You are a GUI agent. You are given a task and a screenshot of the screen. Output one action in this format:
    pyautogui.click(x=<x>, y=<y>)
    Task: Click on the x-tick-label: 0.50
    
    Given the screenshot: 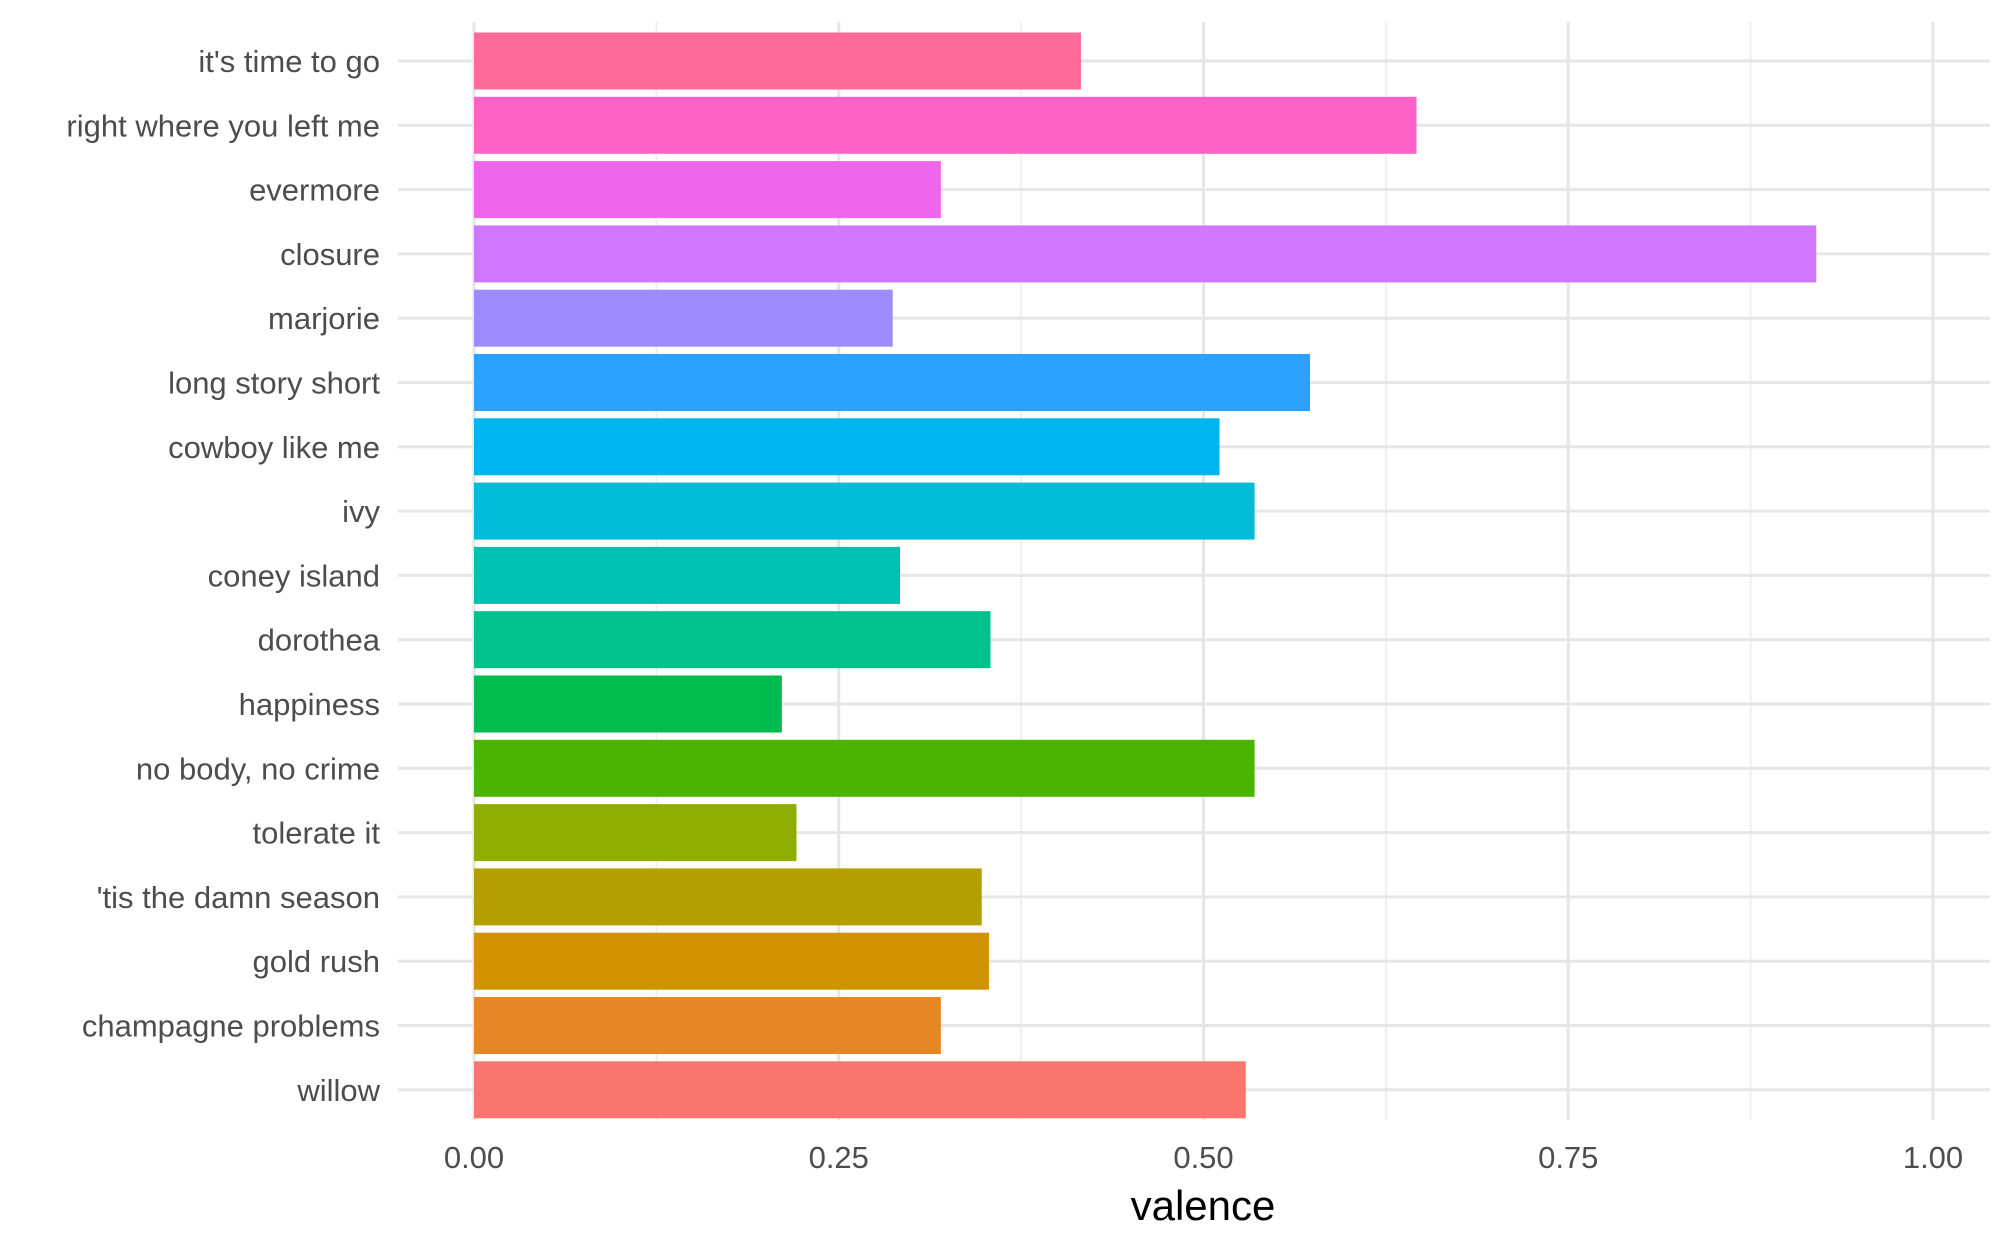 What is the action you would take?
    pyautogui.click(x=1203, y=1157)
    